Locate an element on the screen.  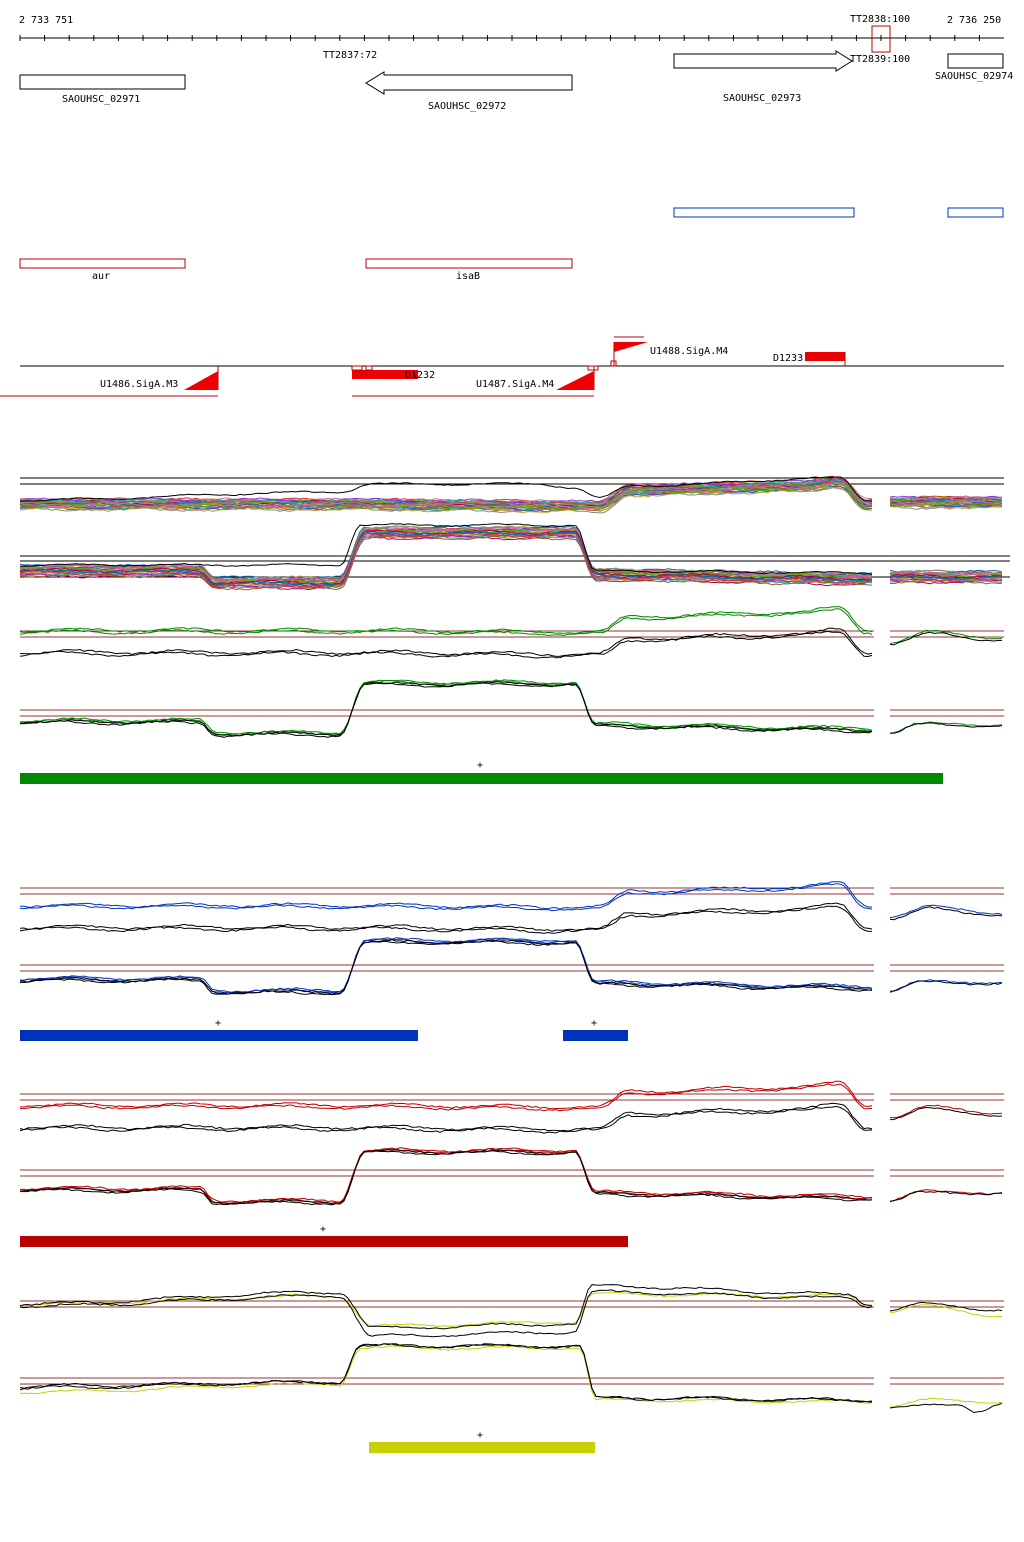
red-segment-bar is located at coordinates (324, 1241).